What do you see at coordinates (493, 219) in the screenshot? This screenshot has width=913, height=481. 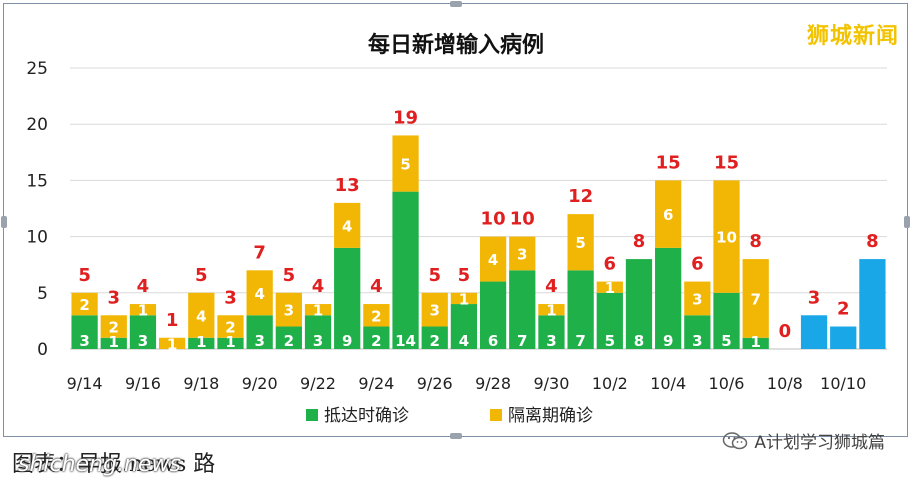 I see `total-label: 10` at bounding box center [493, 219].